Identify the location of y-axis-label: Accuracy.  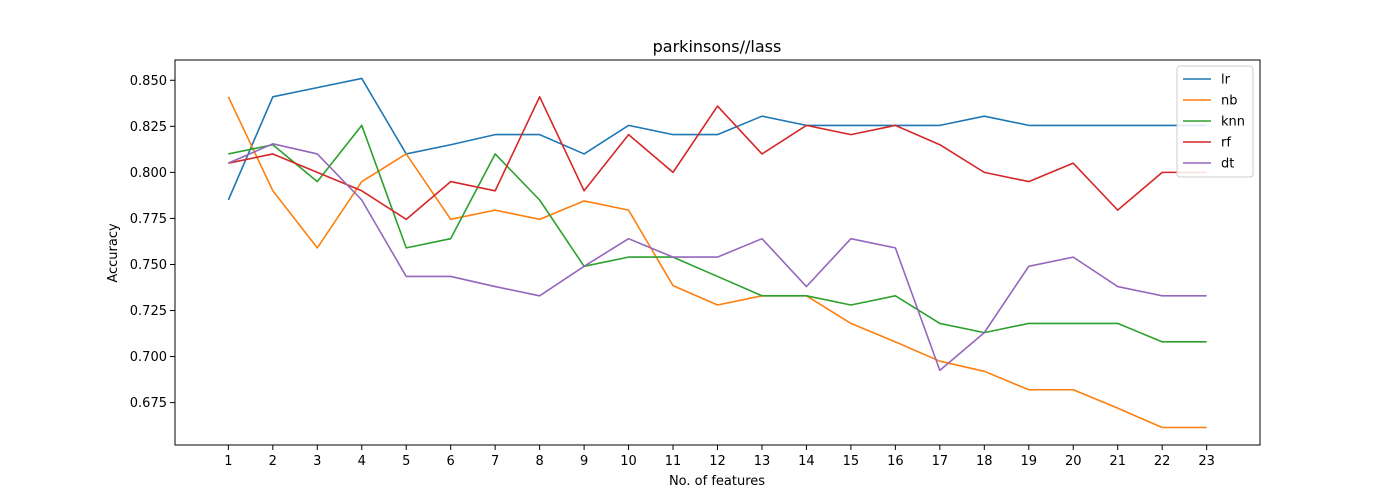
(113, 253).